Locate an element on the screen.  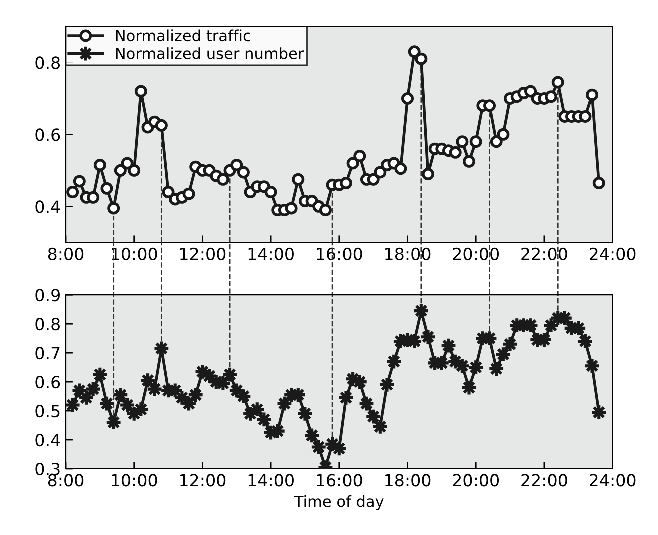
legend-label: Normalized user number is located at coordinates (210, 54).